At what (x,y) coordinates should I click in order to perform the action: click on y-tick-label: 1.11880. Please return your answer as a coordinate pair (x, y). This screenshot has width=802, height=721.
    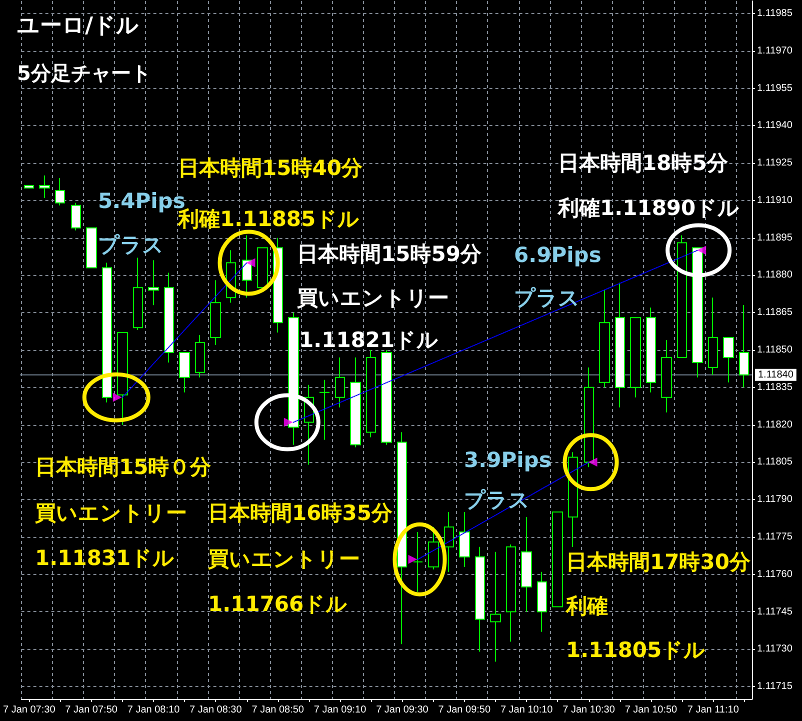
    Looking at the image, I should click on (775, 275).